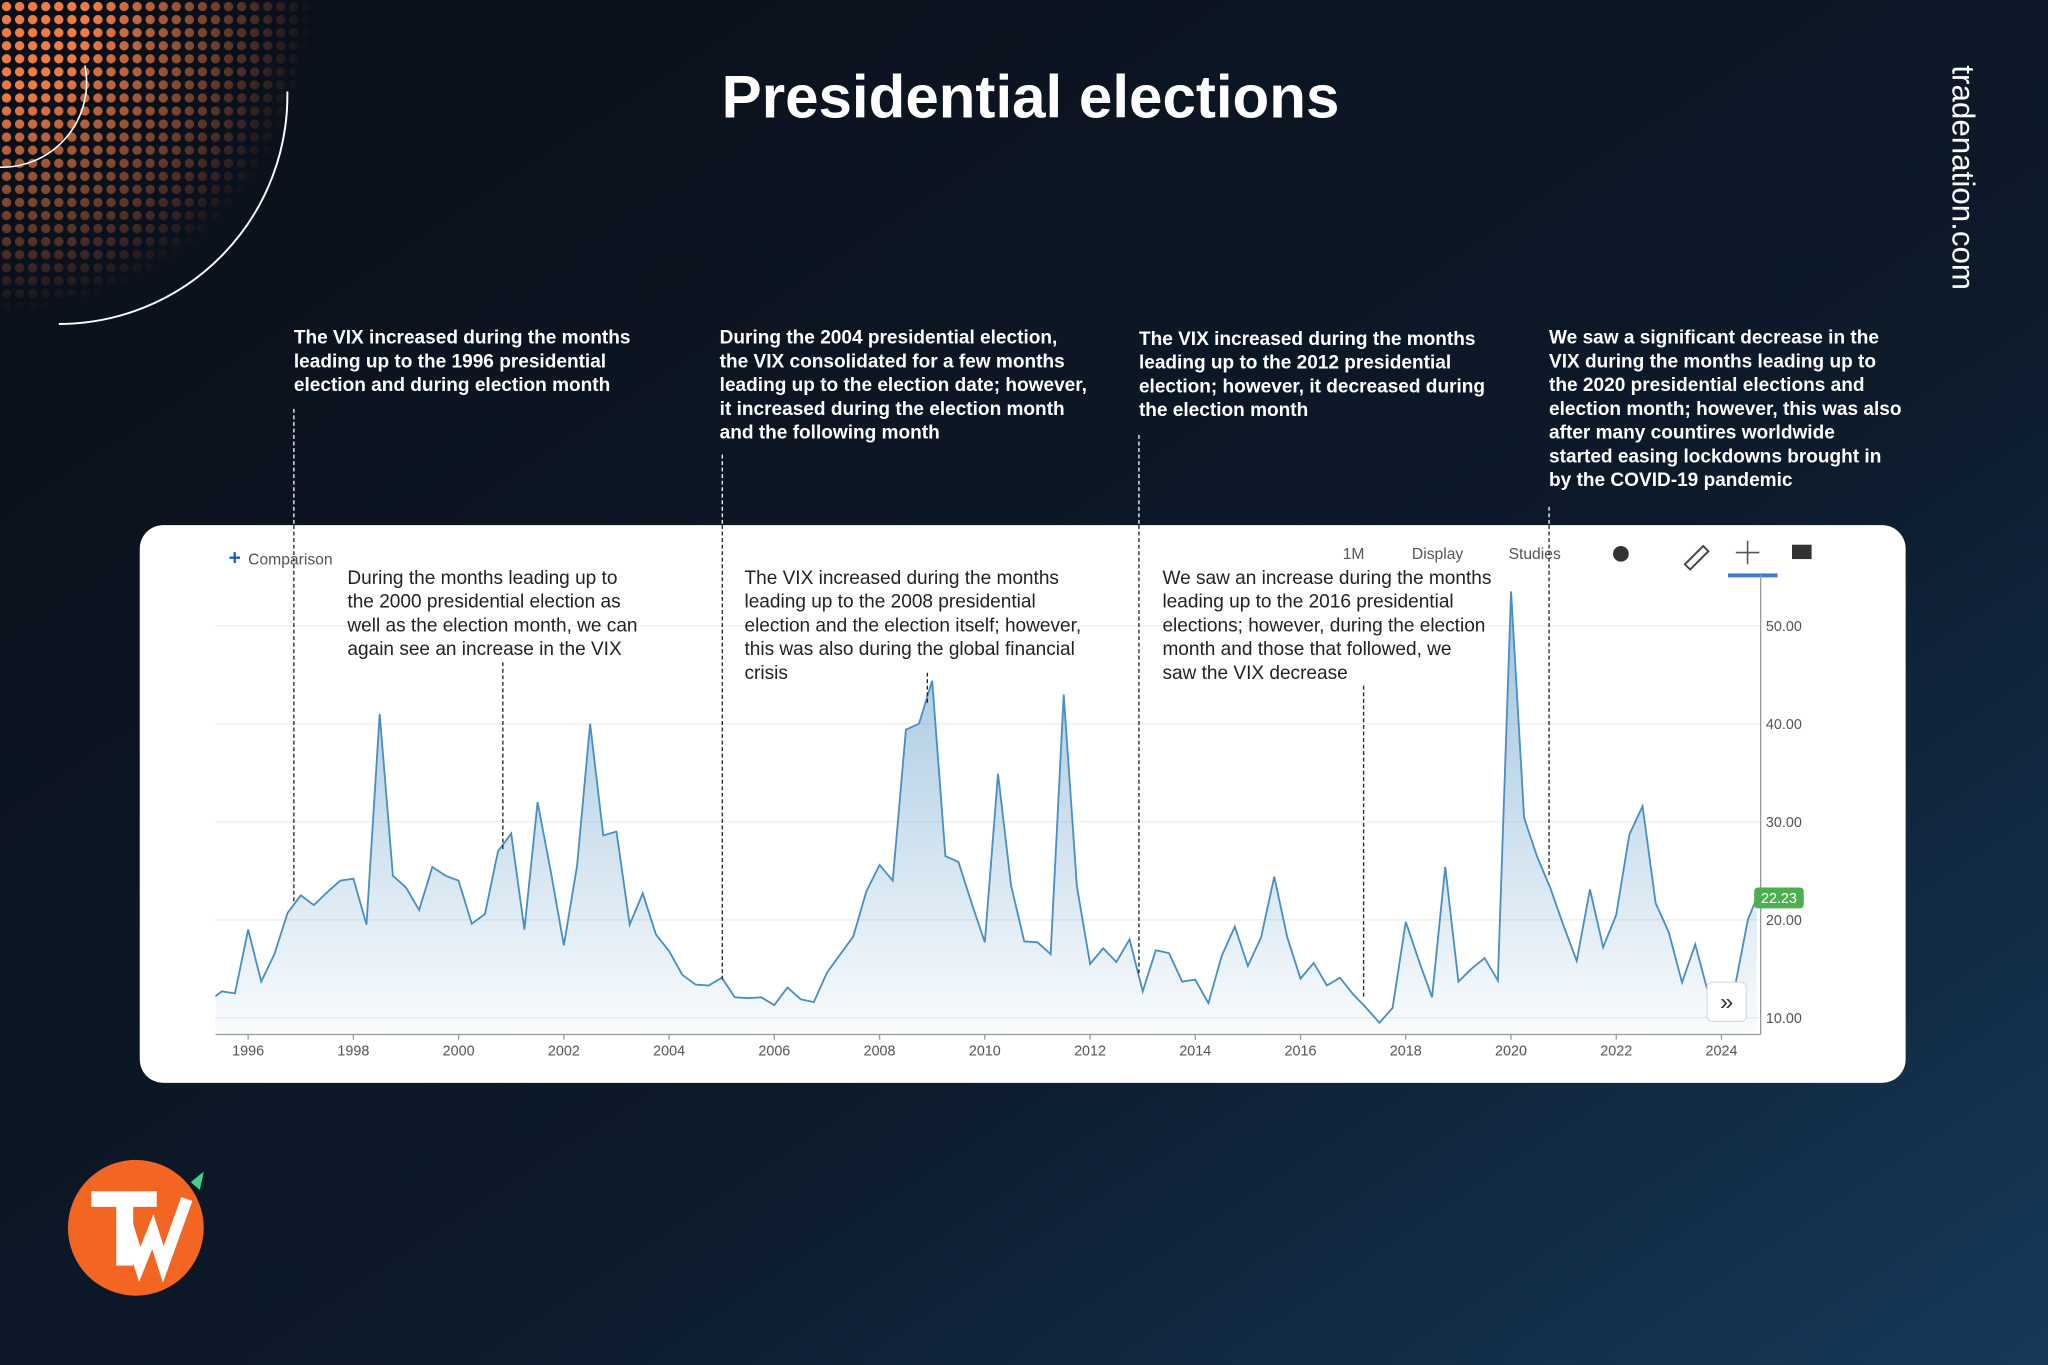  Describe the element at coordinates (1722, 1051) in the screenshot. I see `x-tick-label: 2024` at that location.